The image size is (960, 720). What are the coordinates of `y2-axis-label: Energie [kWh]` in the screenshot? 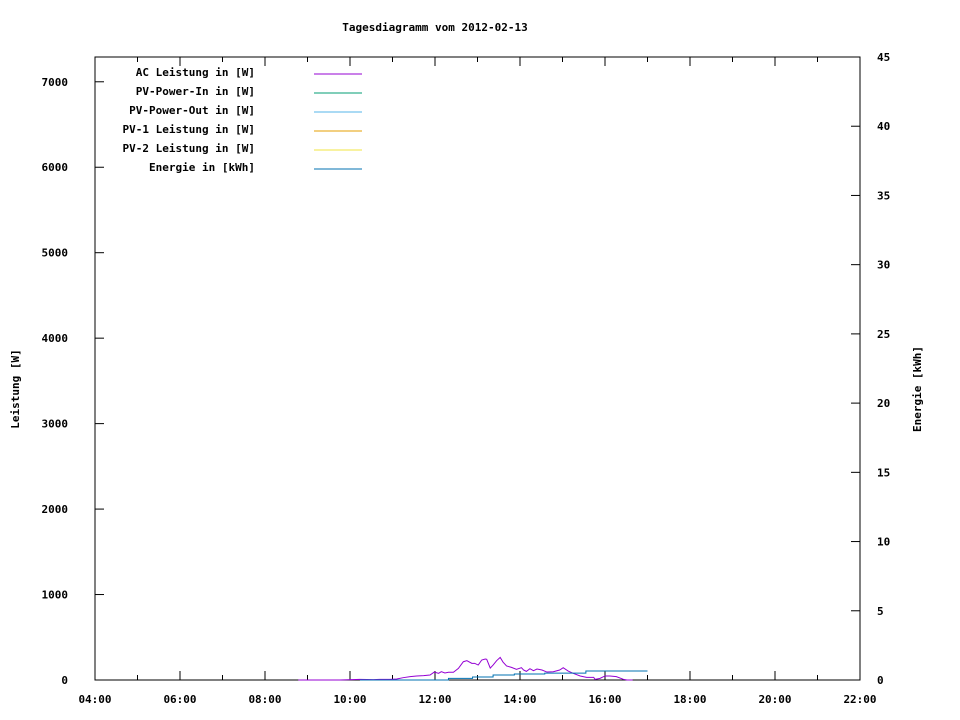 It's located at (917, 389).